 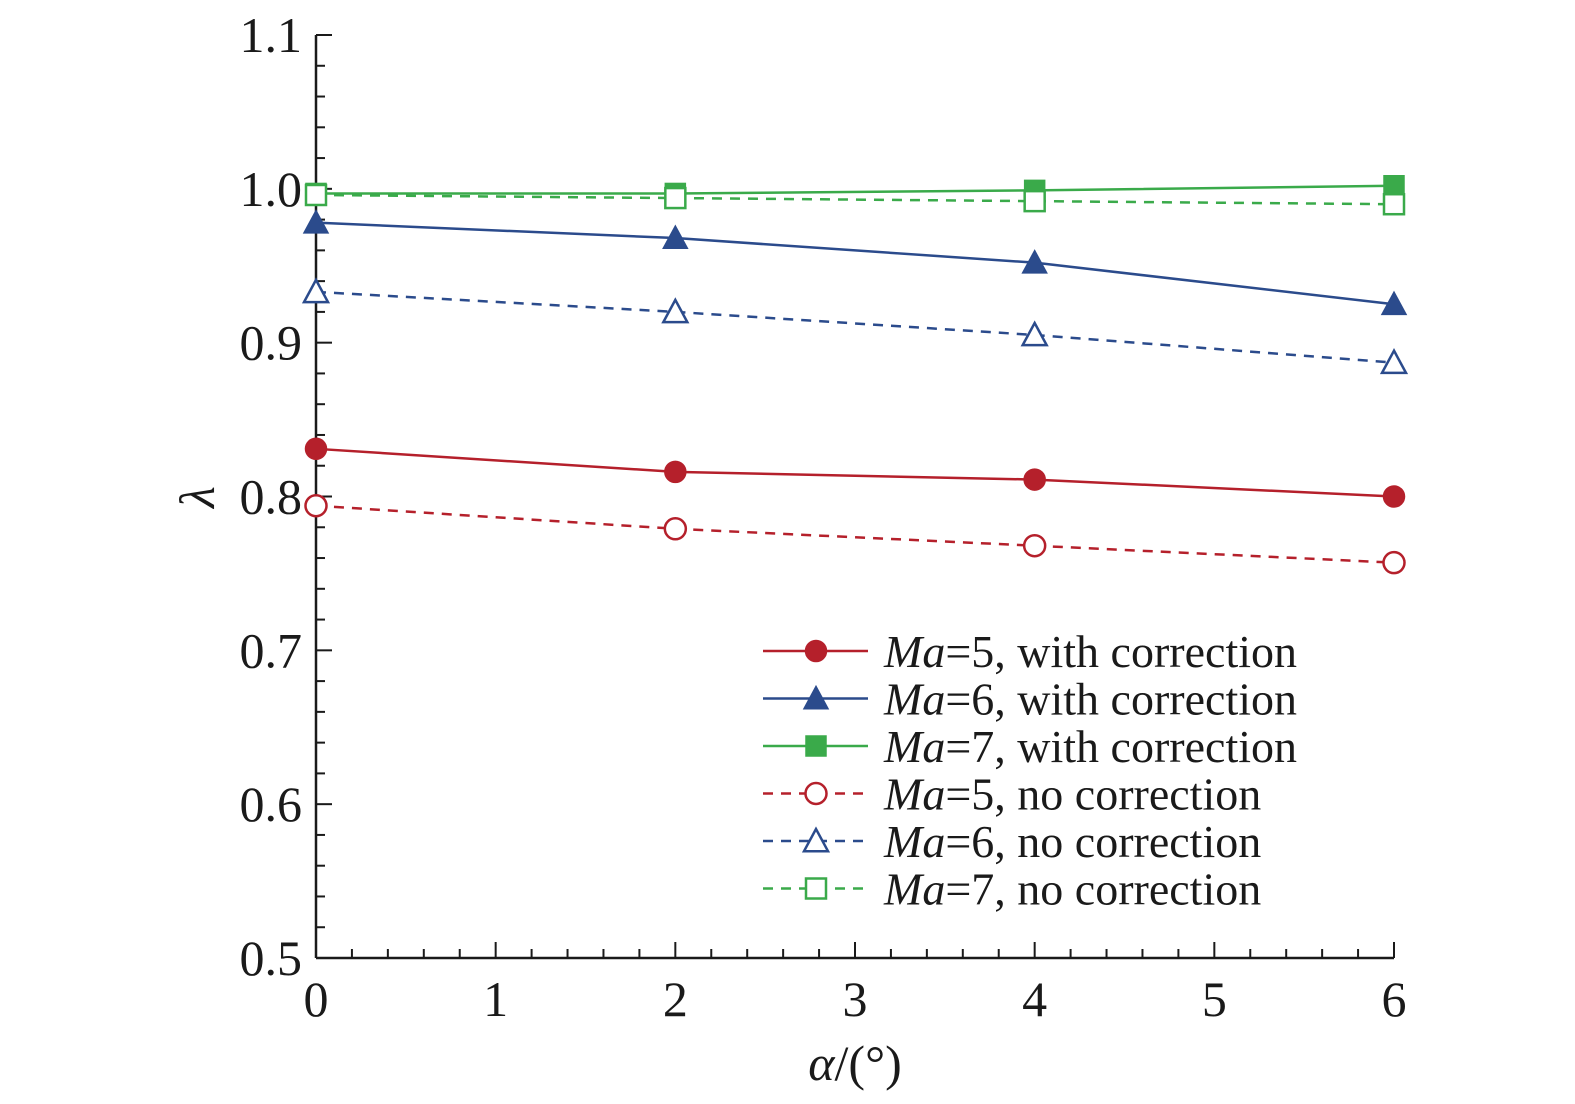 I want to click on y-tick-label: 0.7, so click(x=271, y=650).